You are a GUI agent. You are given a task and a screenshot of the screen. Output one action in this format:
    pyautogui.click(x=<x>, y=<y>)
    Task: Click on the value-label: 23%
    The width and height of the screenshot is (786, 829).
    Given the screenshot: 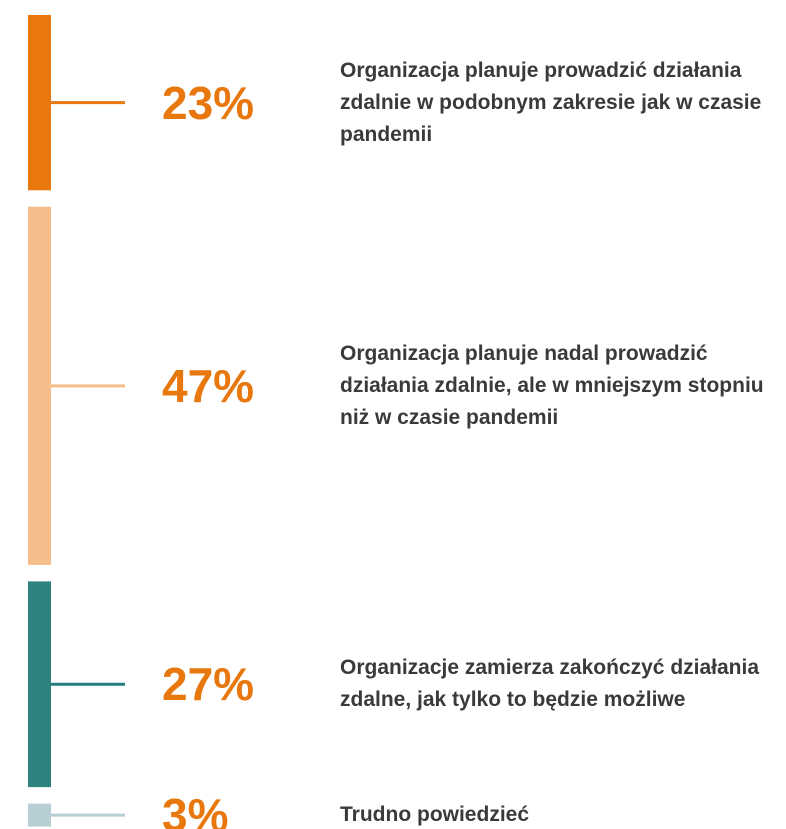 What is the action you would take?
    pyautogui.click(x=208, y=102)
    